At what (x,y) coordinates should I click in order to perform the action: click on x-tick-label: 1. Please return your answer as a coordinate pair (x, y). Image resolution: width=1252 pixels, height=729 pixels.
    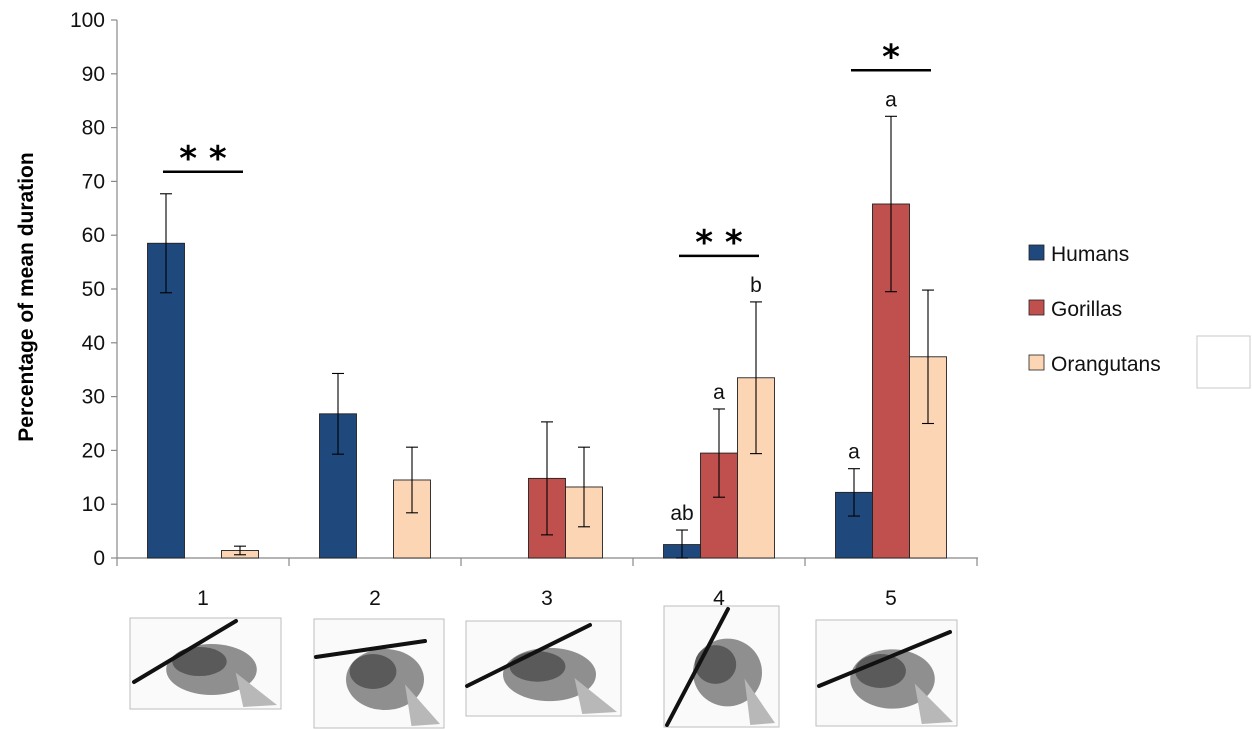
    Looking at the image, I should click on (203, 598).